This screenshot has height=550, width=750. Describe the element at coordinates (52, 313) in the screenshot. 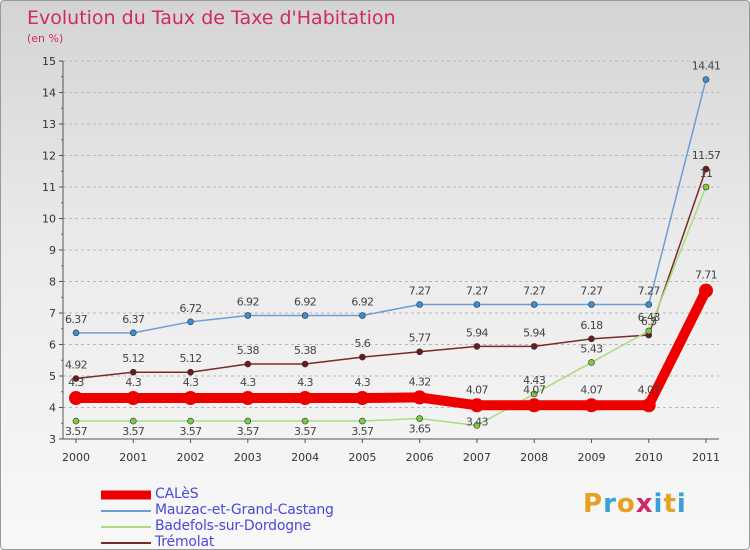

I see `y-tick-label: 7` at that location.